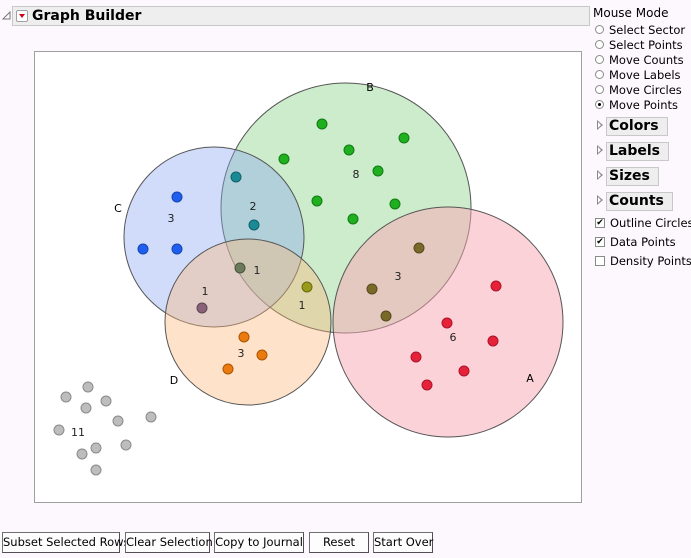  What do you see at coordinates (302, 305) in the screenshot?
I see `count-bd: 1` at bounding box center [302, 305].